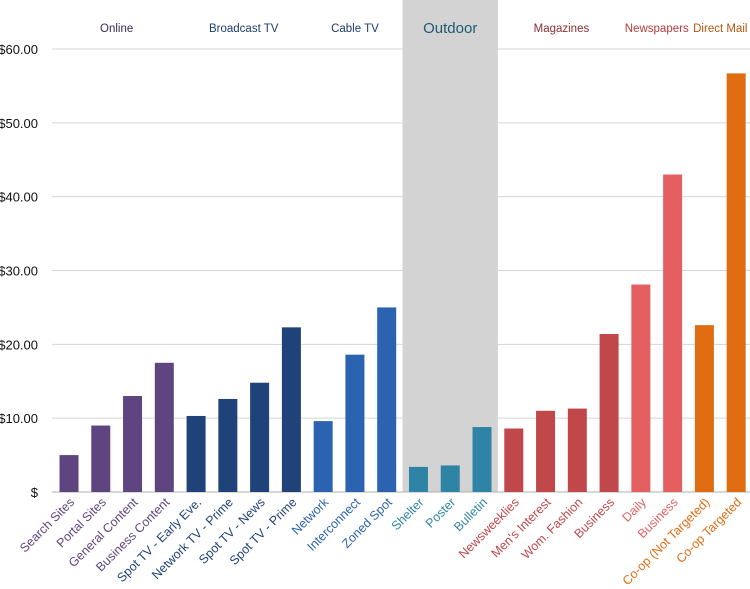 Image resolution: width=750 pixels, height=589 pixels. What do you see at coordinates (546, 451) in the screenshot?
I see `bar-magazines-men-s-interest` at bounding box center [546, 451].